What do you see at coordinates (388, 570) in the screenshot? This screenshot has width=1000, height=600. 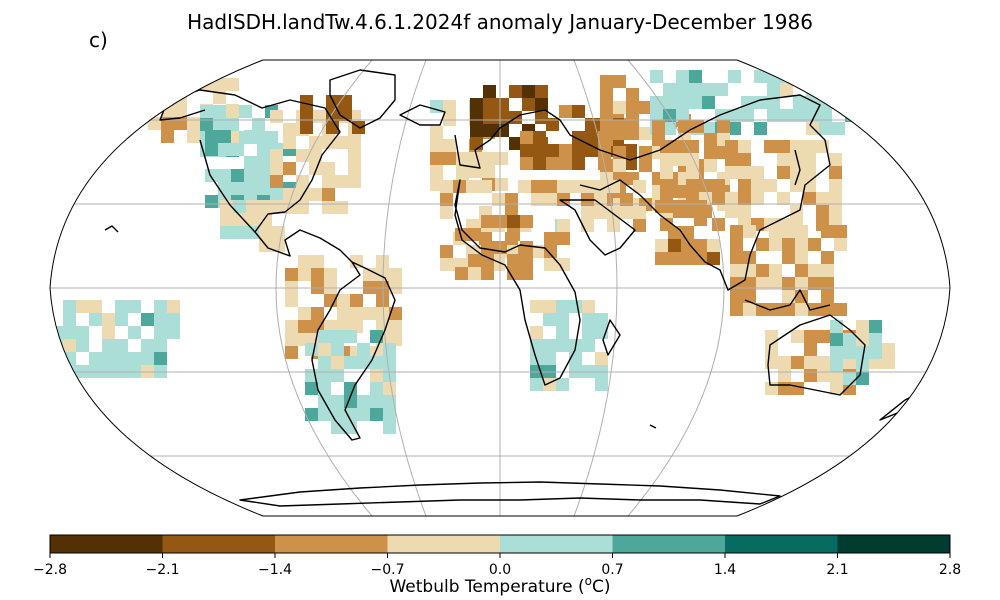 I see `colorbar-tick-label: −0.7` at bounding box center [388, 570].